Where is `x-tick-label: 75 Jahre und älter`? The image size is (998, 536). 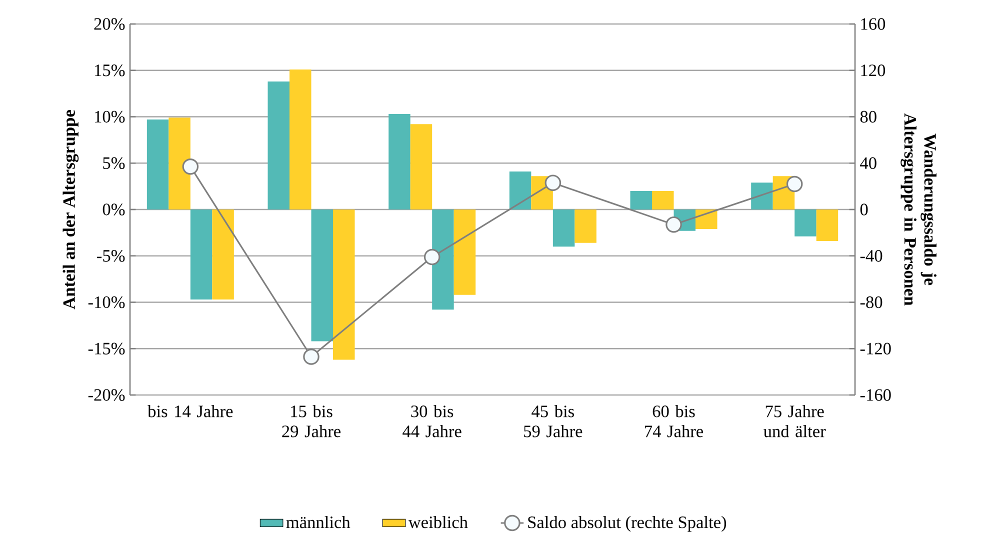 x-tick-label: 75 Jahre und älter is located at coordinates (795, 421).